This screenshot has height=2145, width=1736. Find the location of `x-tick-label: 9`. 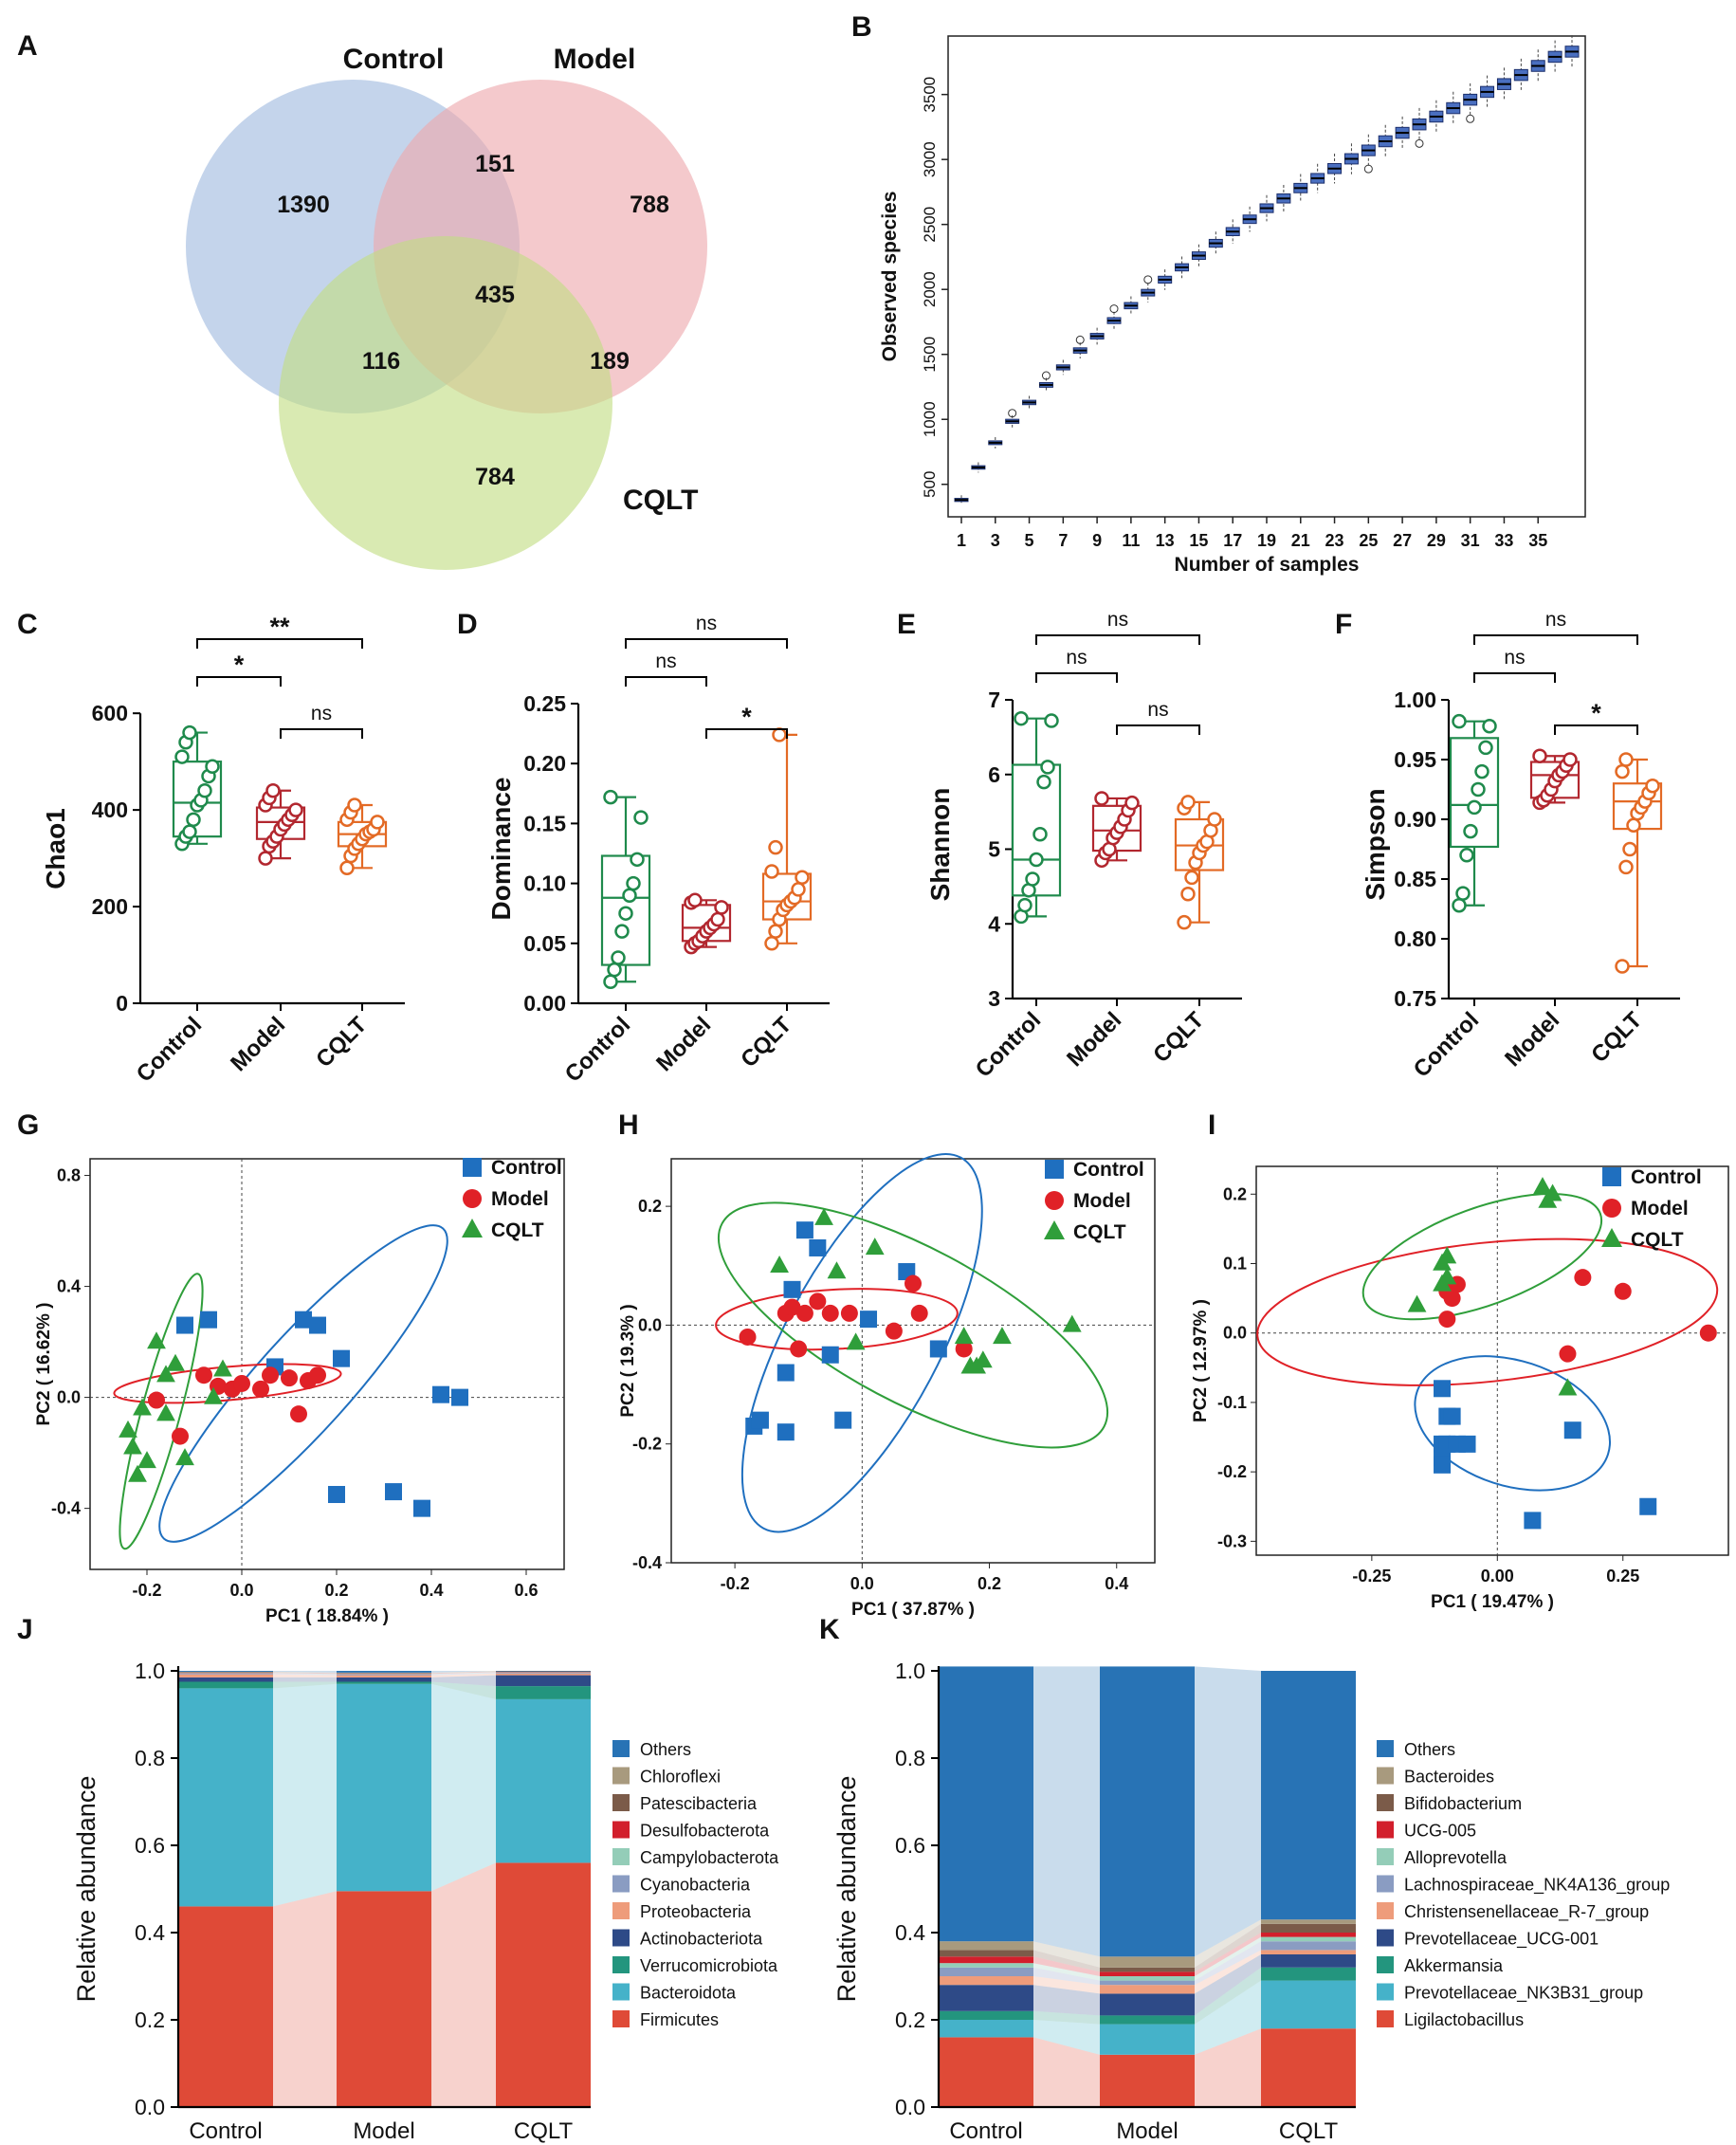

x-tick-label: 9 is located at coordinates (1097, 540).